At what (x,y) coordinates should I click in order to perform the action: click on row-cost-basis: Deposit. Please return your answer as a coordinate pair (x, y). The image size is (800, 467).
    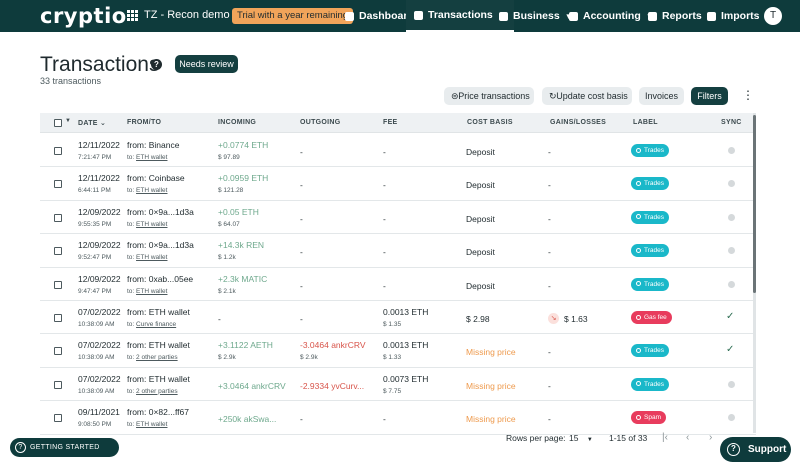
    Looking at the image, I should click on (480, 285).